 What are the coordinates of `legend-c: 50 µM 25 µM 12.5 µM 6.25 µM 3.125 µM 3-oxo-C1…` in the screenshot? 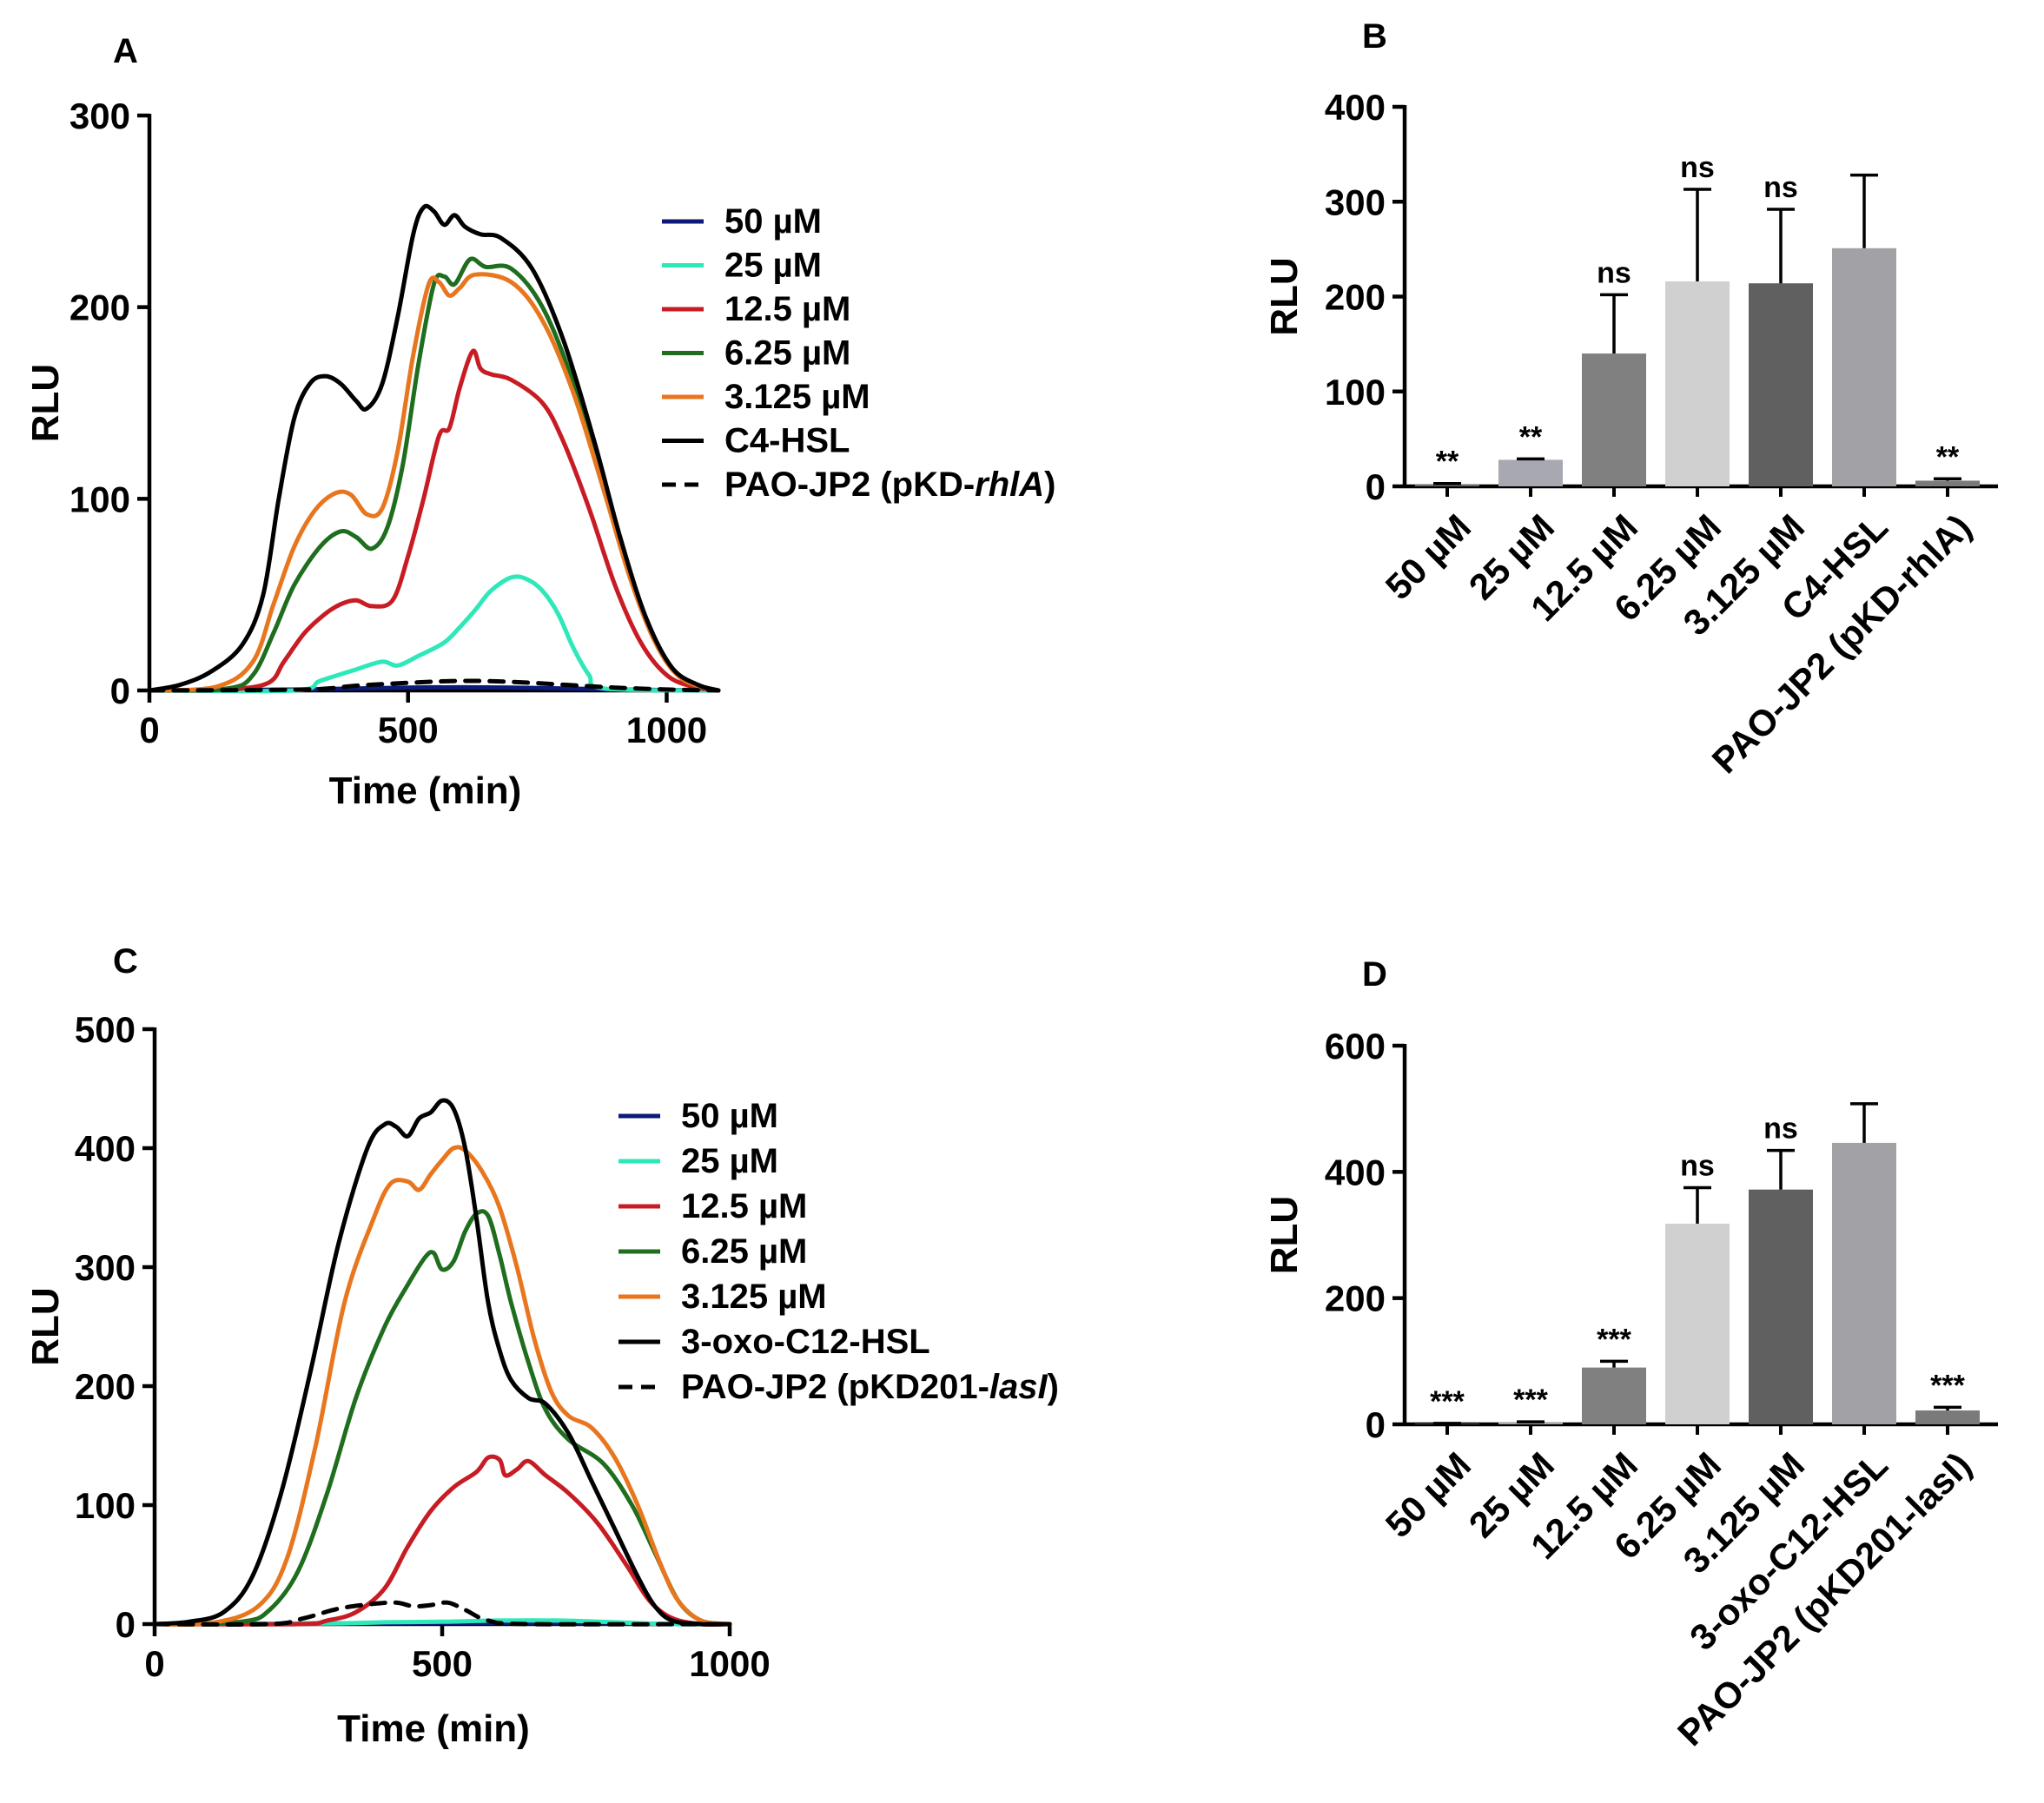 It's located at (838, 1251).